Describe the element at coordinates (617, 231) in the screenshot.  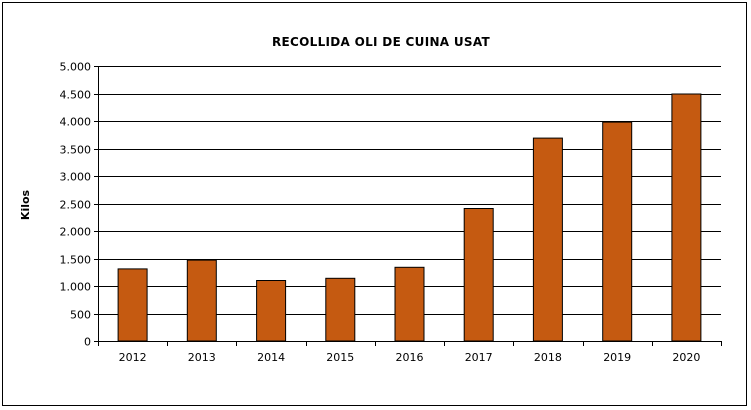
I see `bar-2019` at that location.